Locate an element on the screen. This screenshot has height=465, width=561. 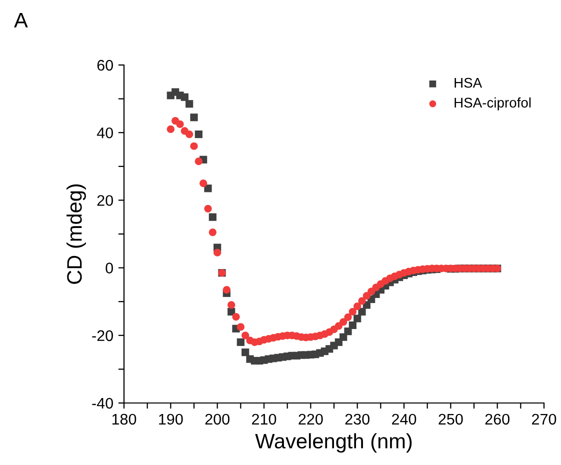
x-tick-label: 230 is located at coordinates (357, 419).